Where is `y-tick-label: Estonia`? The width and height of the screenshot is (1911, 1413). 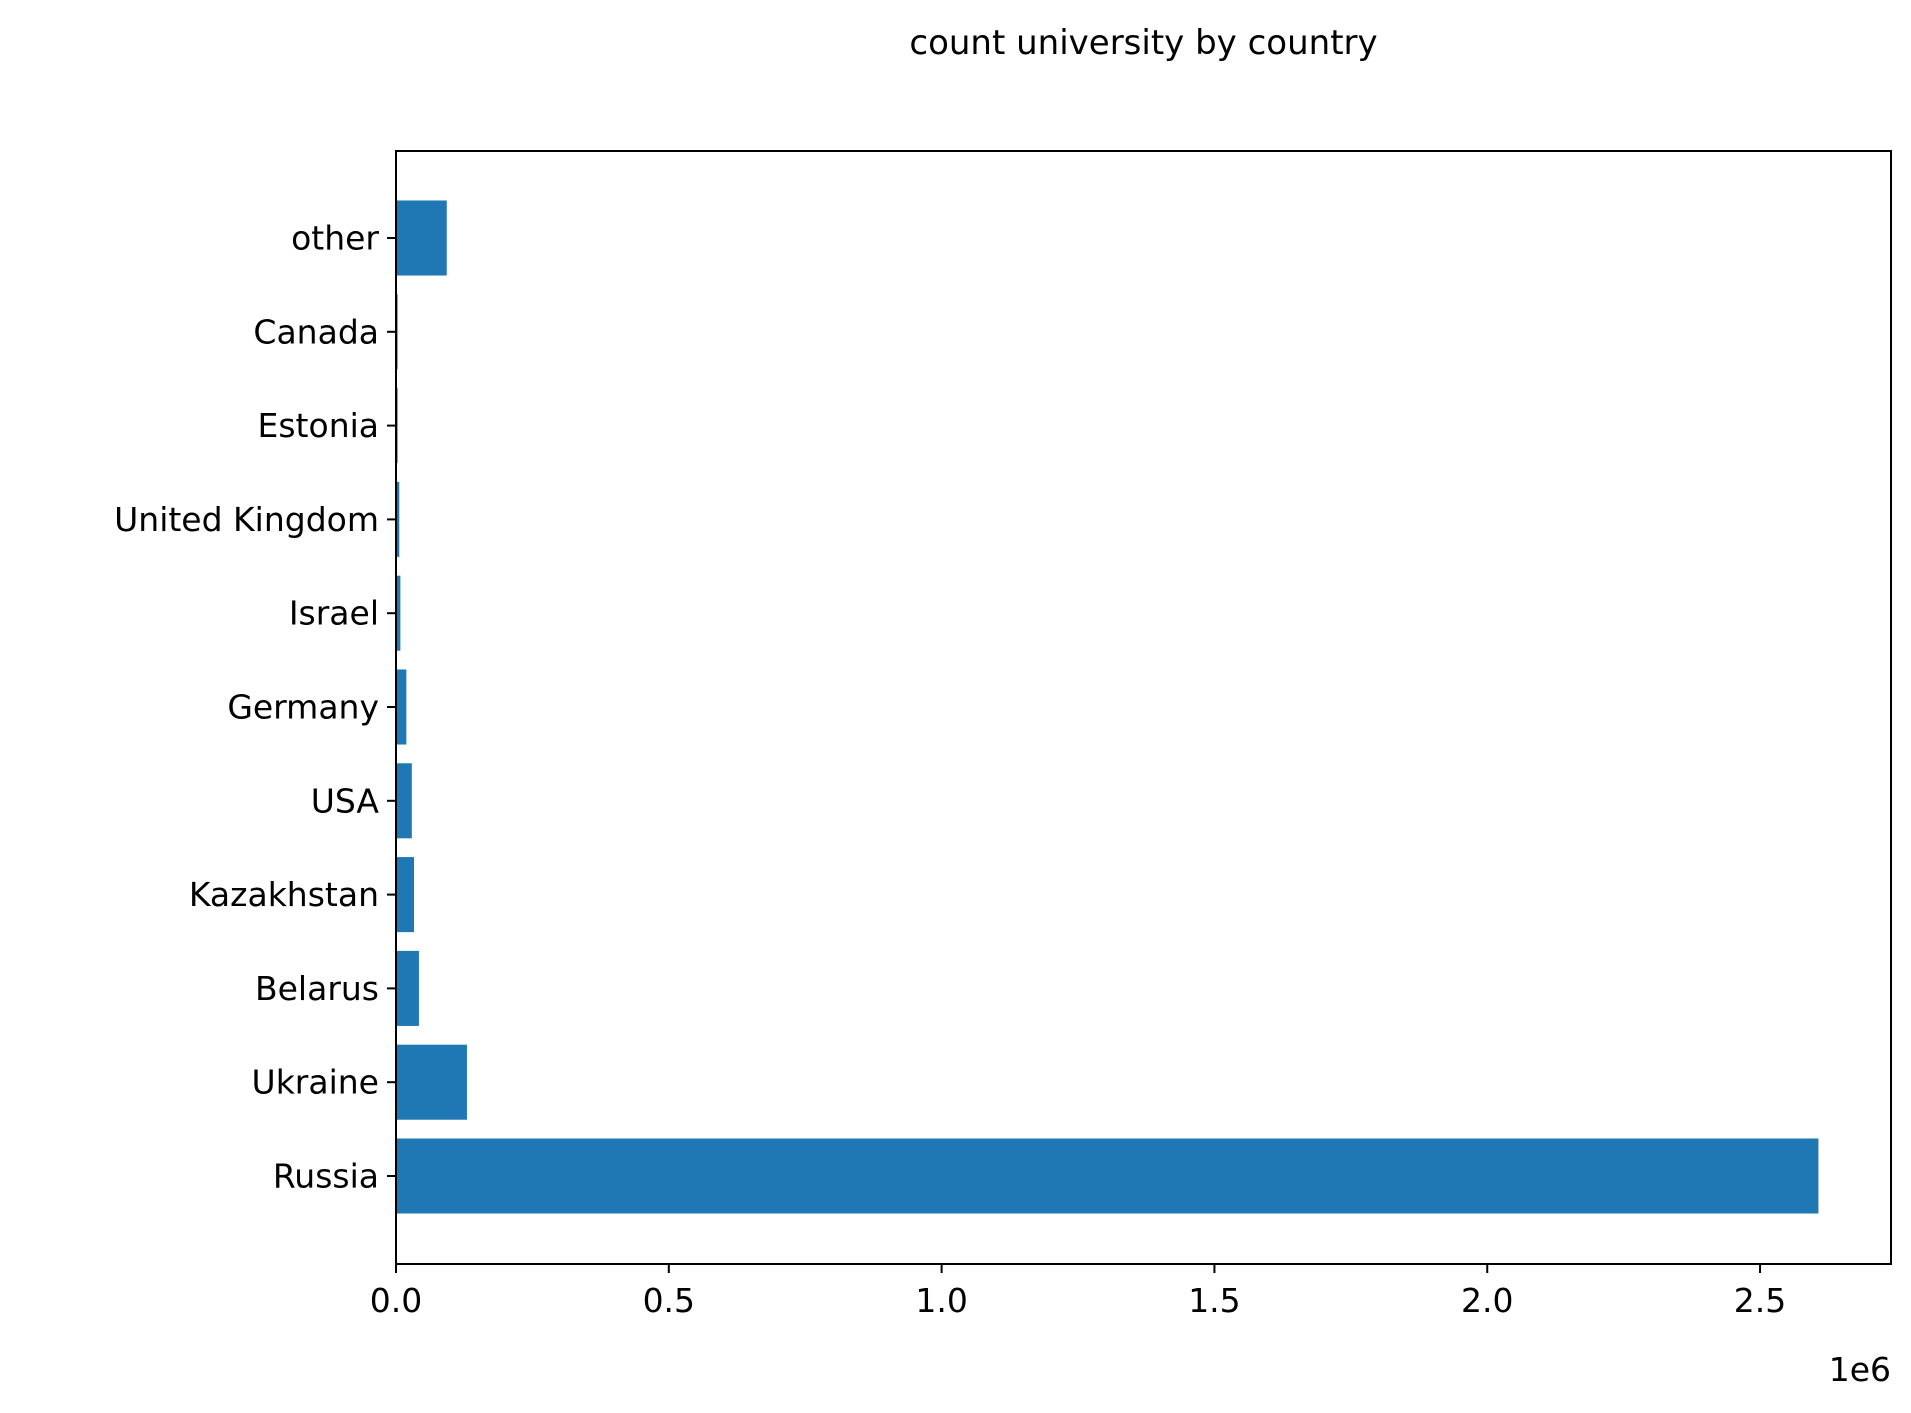
y-tick-label: Estonia is located at coordinates (318, 425).